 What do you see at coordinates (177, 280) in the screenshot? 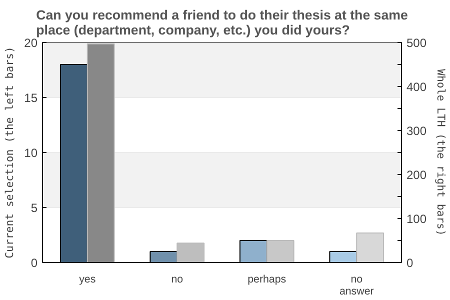
I see `x-tick-label: no` at bounding box center [177, 280].